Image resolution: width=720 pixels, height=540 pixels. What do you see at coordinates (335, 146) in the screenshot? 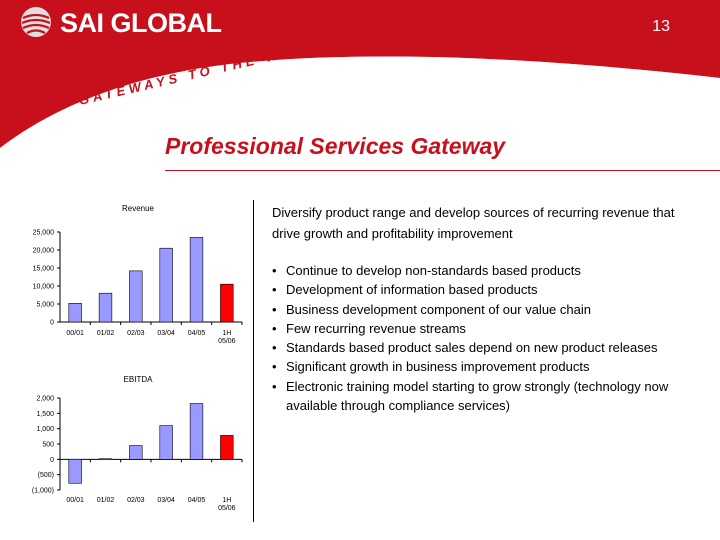
I see `slide-title: Professional Services Gateway` at bounding box center [335, 146].